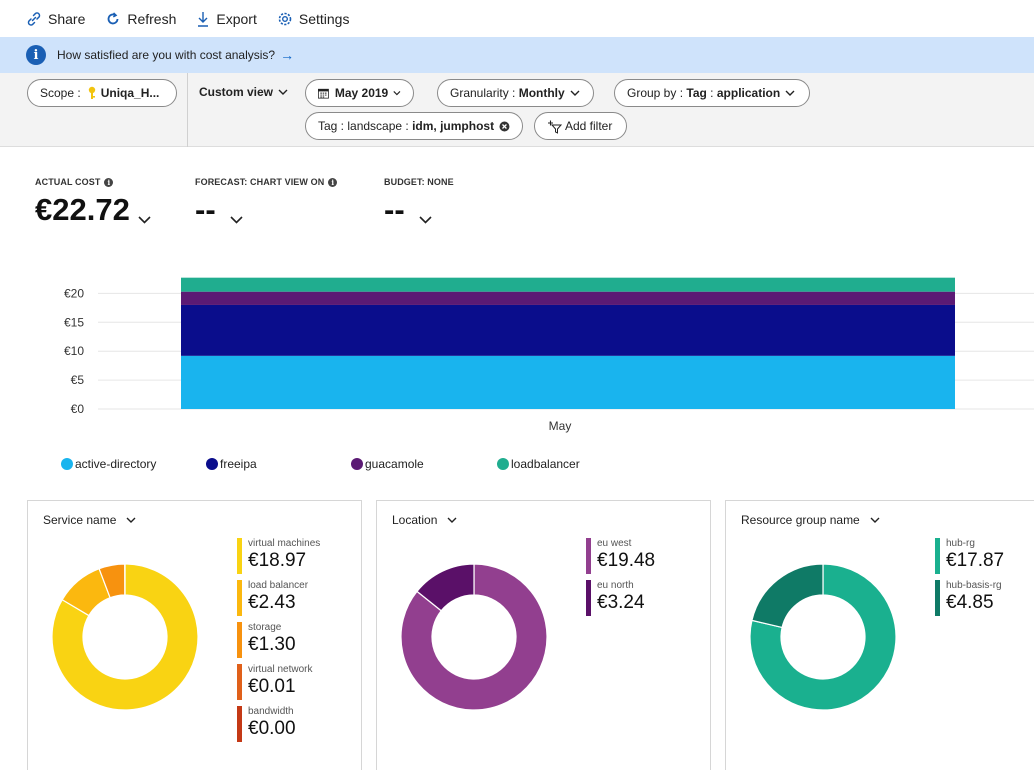  Describe the element at coordinates (226, 19) in the screenshot. I see `export-button: Export` at that location.